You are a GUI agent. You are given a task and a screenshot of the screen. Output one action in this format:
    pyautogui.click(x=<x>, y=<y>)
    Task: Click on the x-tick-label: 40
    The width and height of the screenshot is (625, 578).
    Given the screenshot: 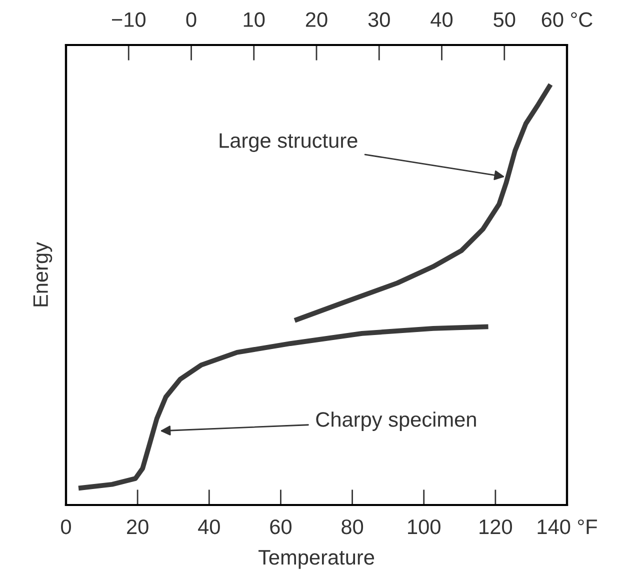 What is the action you would take?
    pyautogui.click(x=209, y=526)
    